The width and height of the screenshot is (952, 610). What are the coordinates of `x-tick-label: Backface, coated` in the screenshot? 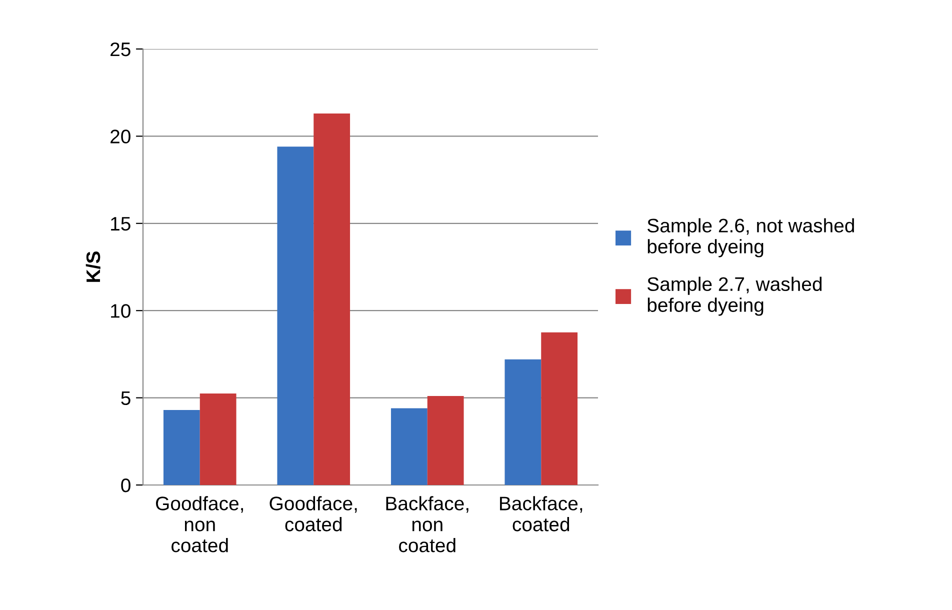 It's located at (541, 514).